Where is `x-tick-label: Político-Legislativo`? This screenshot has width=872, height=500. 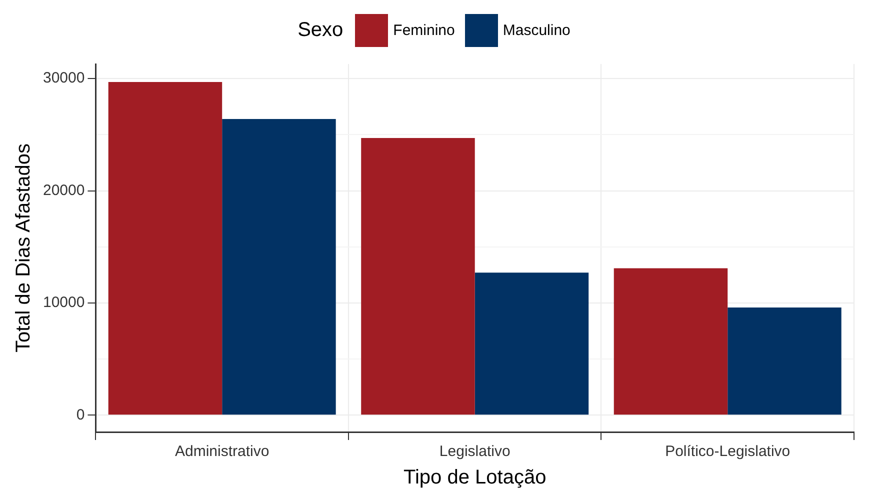
x-tick-label: Político-Legislativo is located at coordinates (727, 451).